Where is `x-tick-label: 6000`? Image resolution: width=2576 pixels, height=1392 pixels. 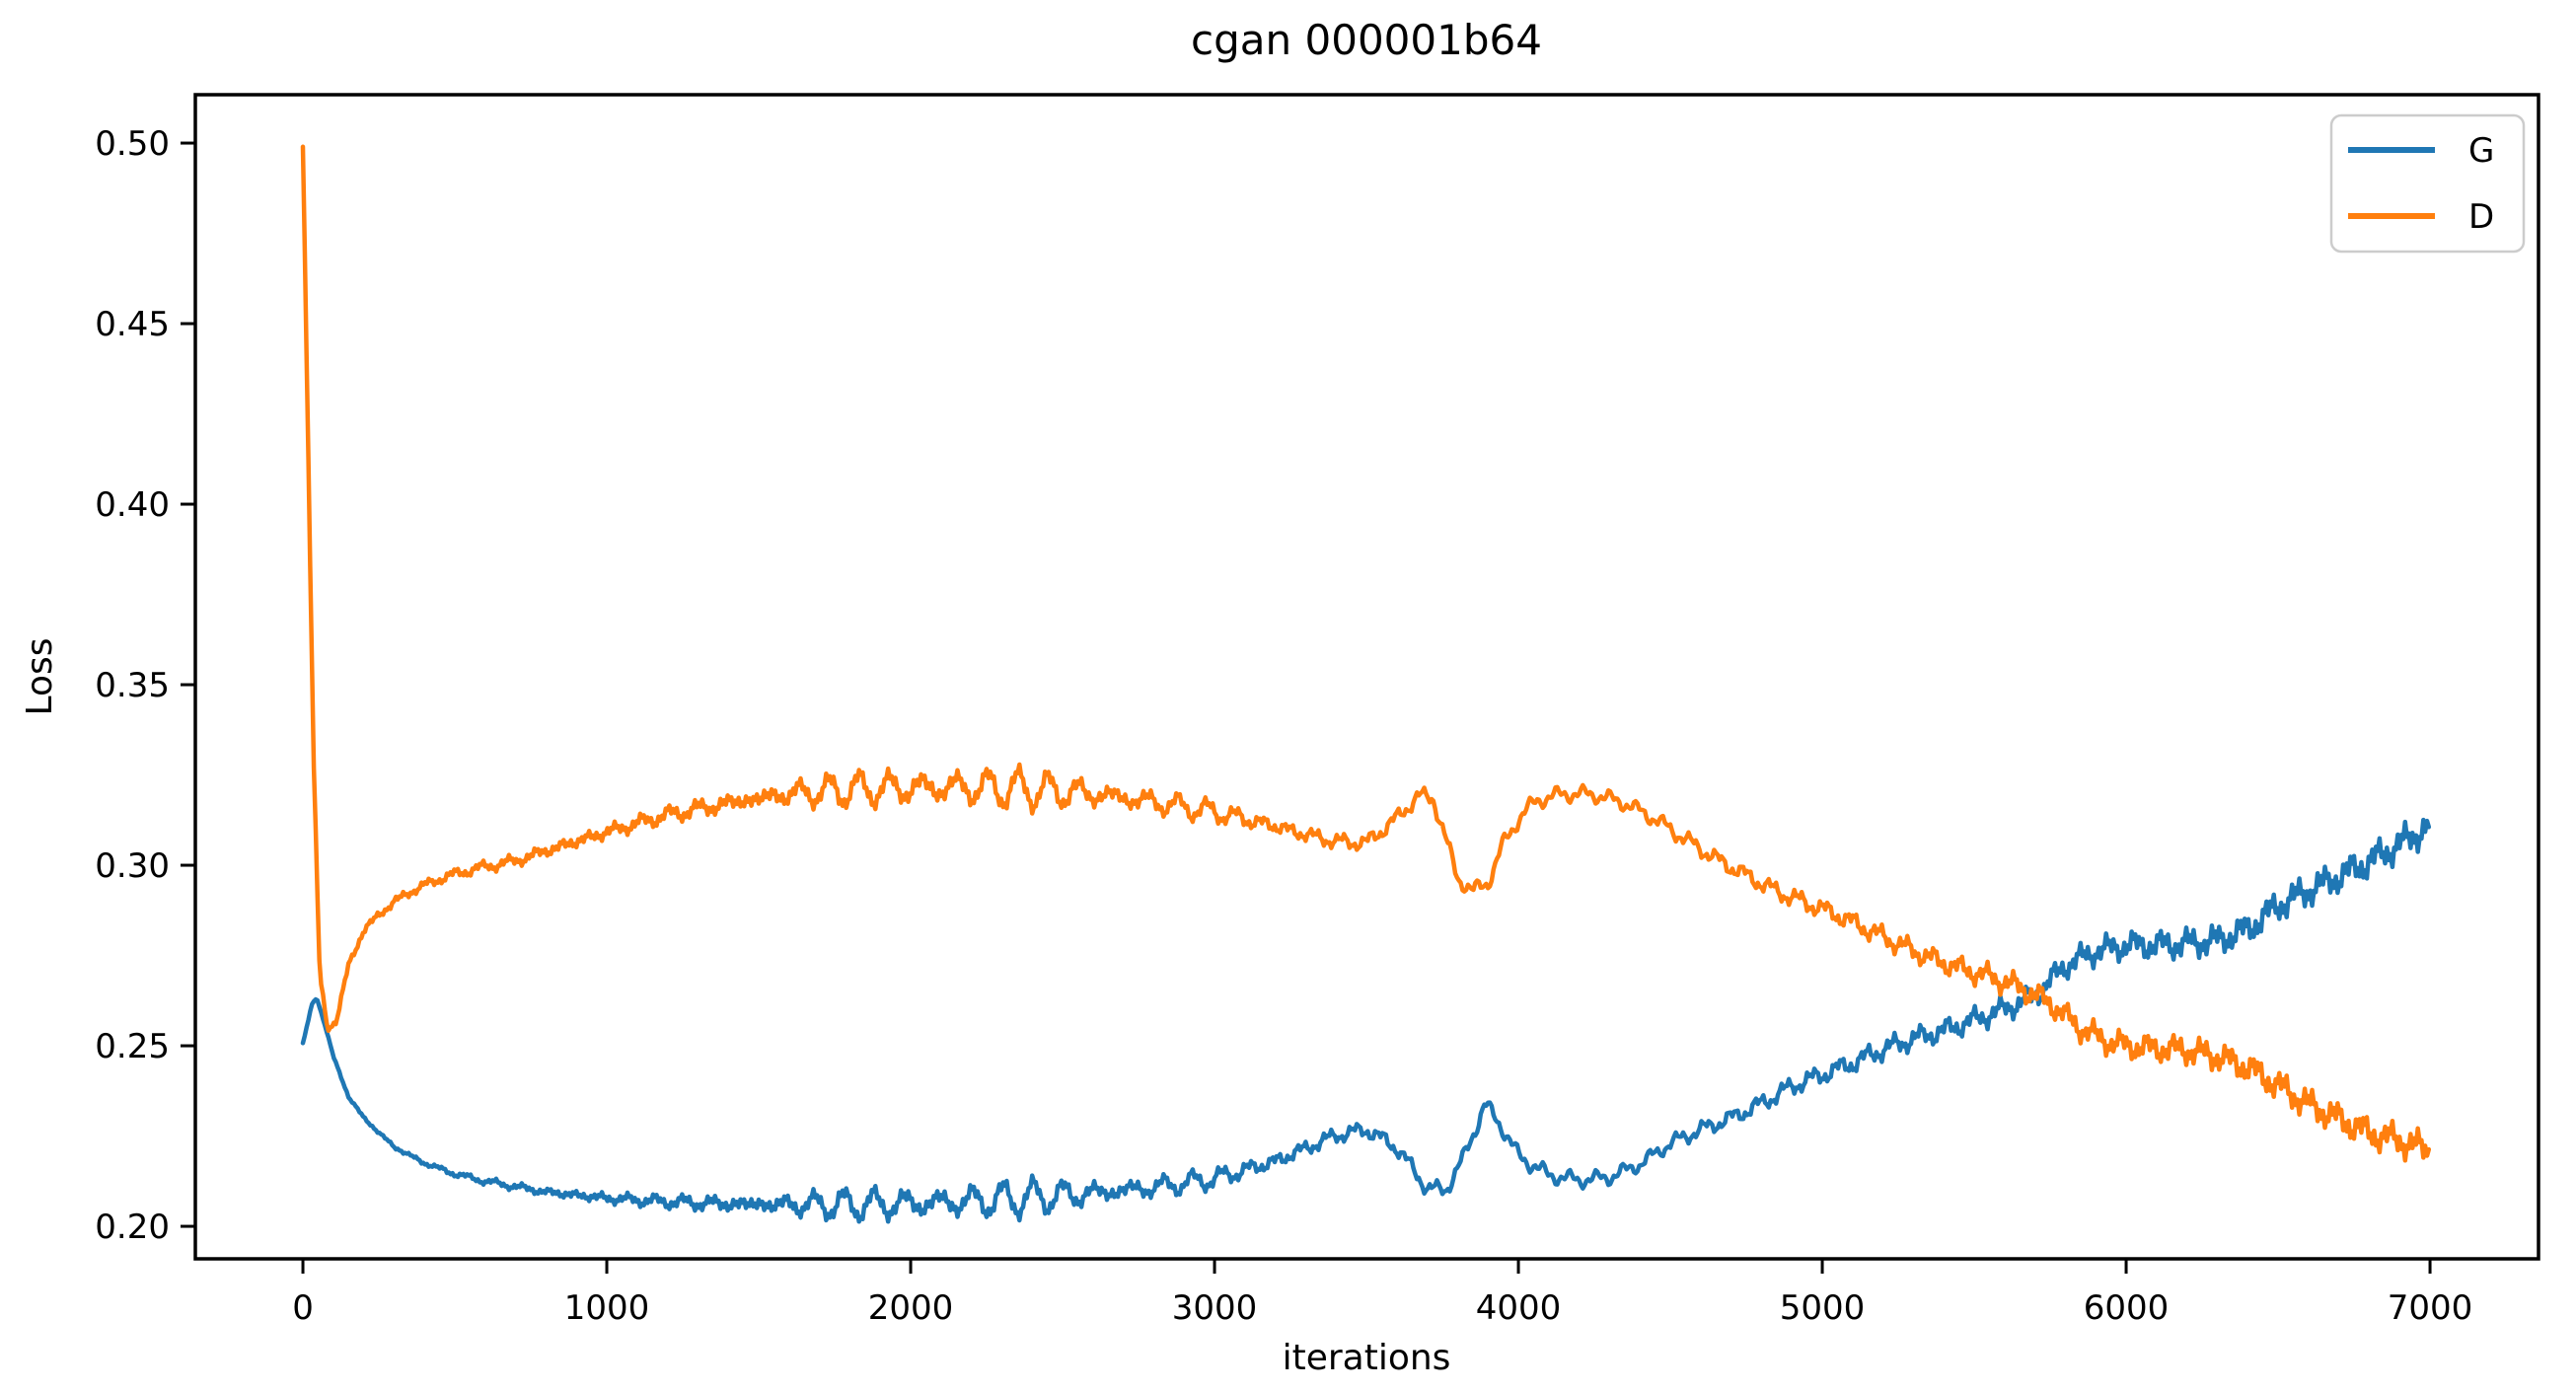 x-tick-label: 6000 is located at coordinates (2127, 1308).